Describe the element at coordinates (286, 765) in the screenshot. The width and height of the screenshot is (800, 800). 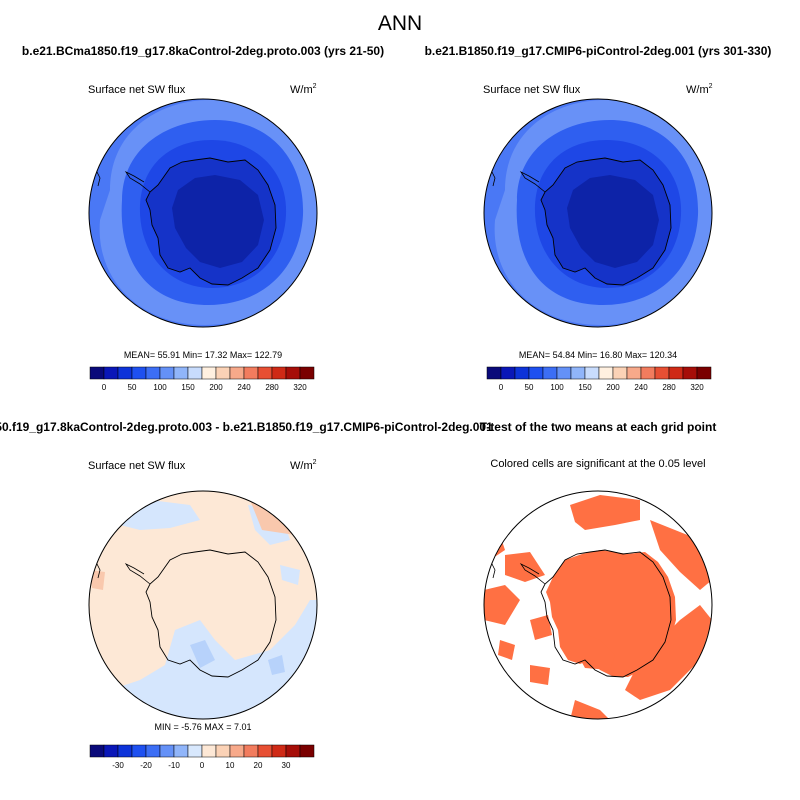
I see `colorbar-tick-label: 30` at that location.